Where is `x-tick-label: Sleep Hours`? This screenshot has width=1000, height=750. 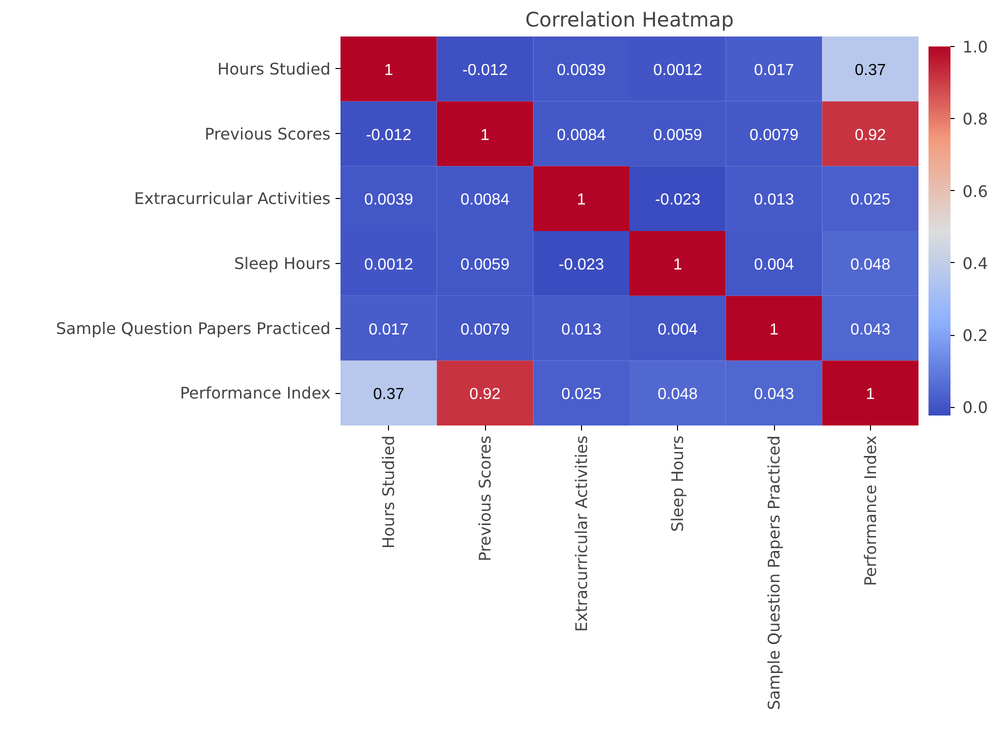 x-tick-label: Sleep Hours is located at coordinates (678, 484).